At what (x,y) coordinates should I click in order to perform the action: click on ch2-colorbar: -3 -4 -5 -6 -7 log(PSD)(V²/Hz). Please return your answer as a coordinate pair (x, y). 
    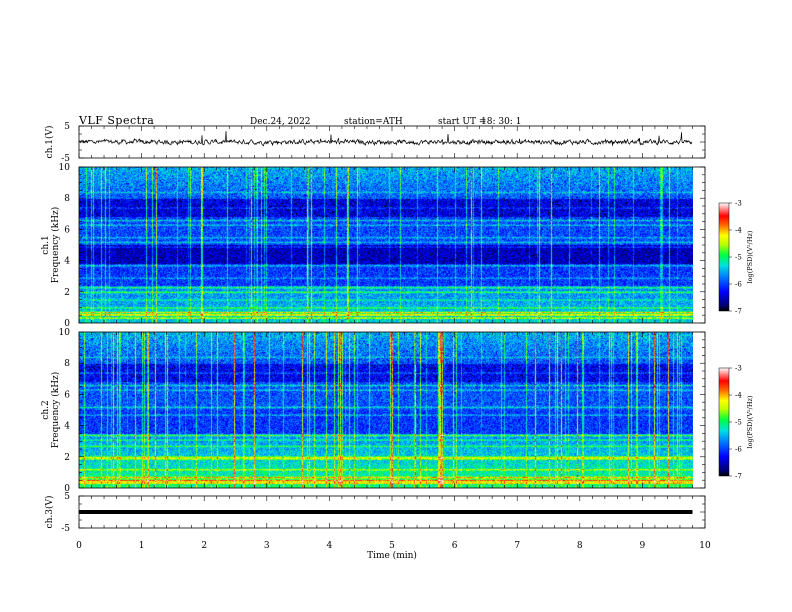
    Looking at the image, I should click on (736, 423).